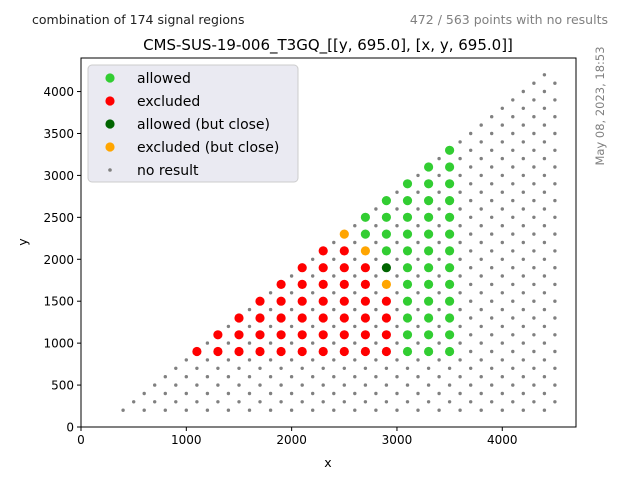 Image resolution: width=640 pixels, height=480 pixels. I want to click on no-results-note: 472 / 563 points with no results, so click(509, 19).